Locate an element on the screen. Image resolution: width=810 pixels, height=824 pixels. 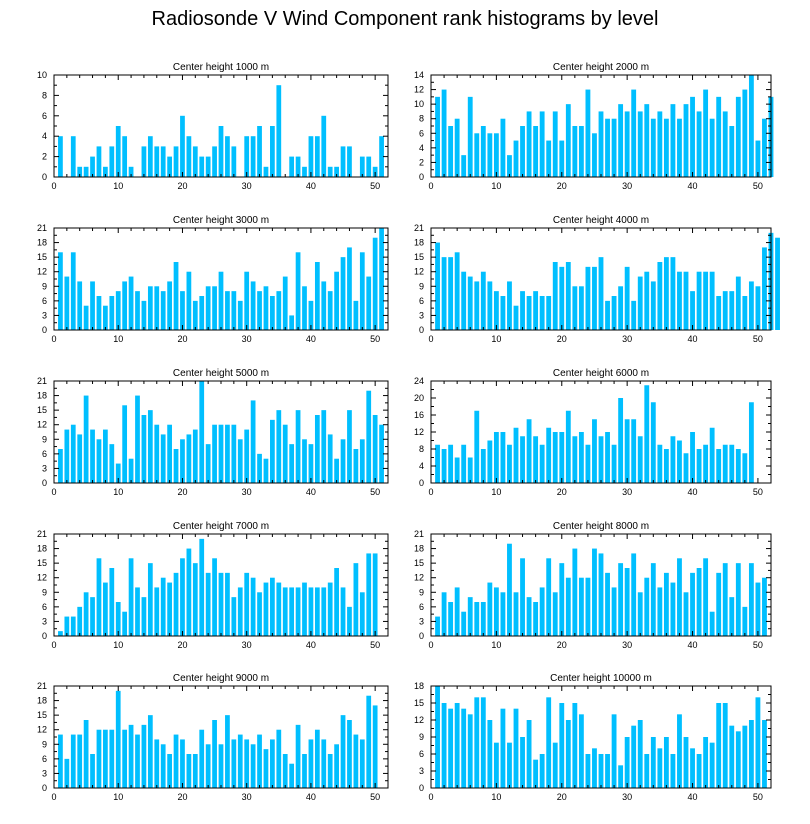
y-tick-label: 3 is located at coordinates (44, 468).